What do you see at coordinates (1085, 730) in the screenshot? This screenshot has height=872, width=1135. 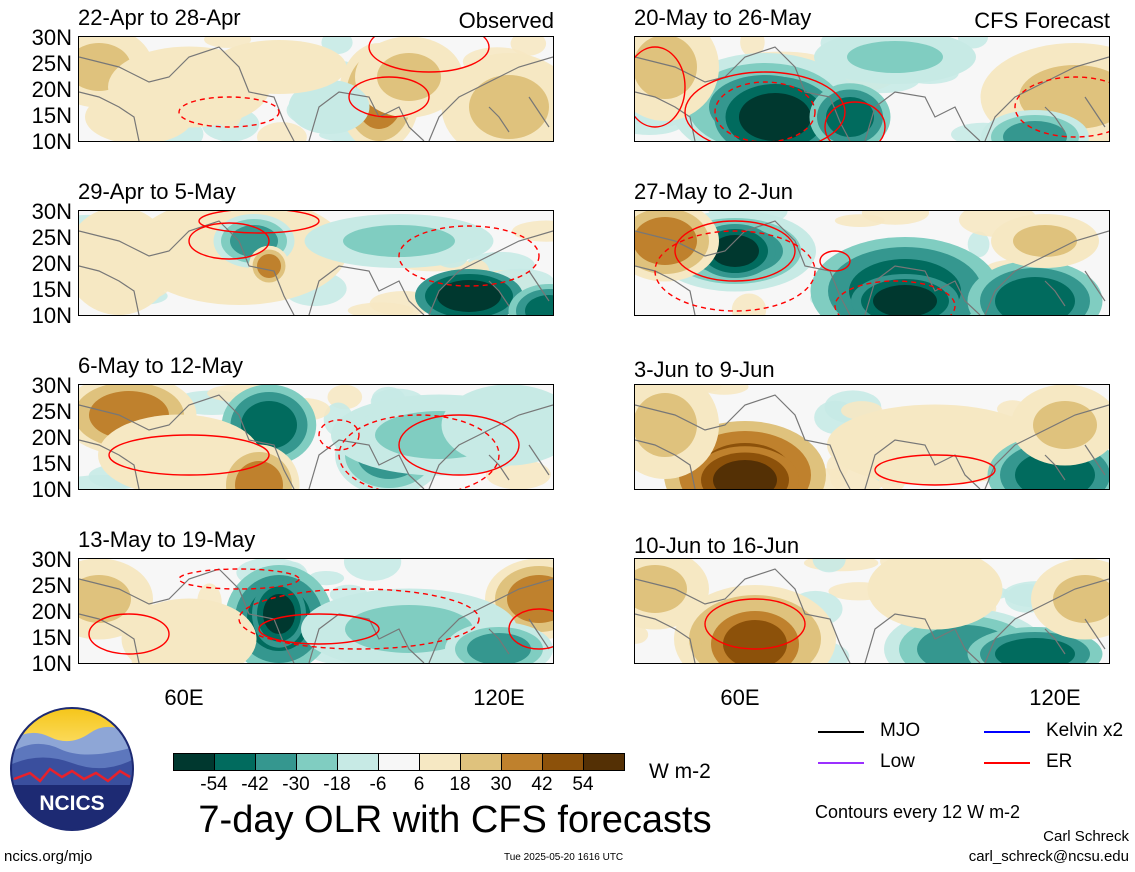 I see `legend-label-kelvin: Kelvin x2` at bounding box center [1085, 730].